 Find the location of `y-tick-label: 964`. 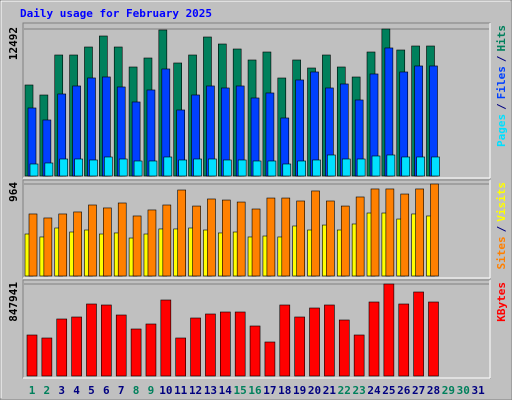

y-tick-label: 964 is located at coordinates (13, 192).